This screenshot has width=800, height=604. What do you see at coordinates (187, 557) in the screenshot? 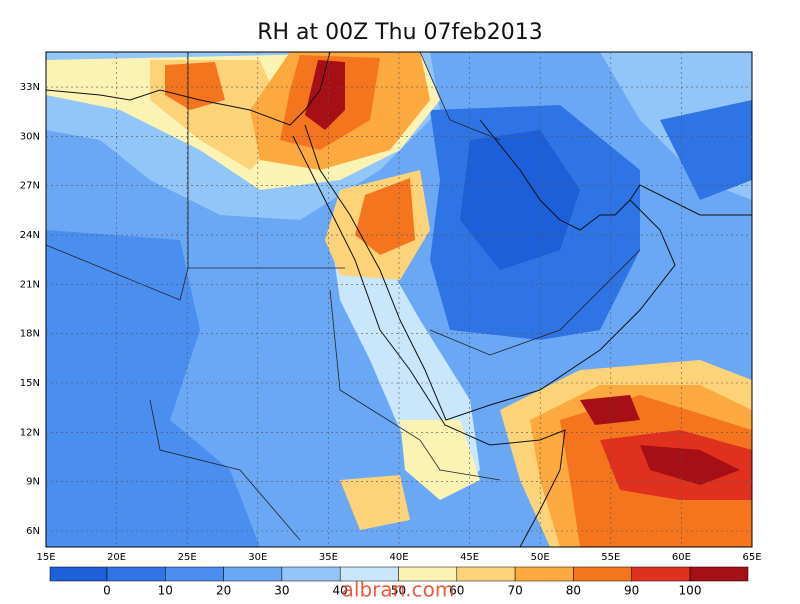
I see `lon-label: 25E` at bounding box center [187, 557].